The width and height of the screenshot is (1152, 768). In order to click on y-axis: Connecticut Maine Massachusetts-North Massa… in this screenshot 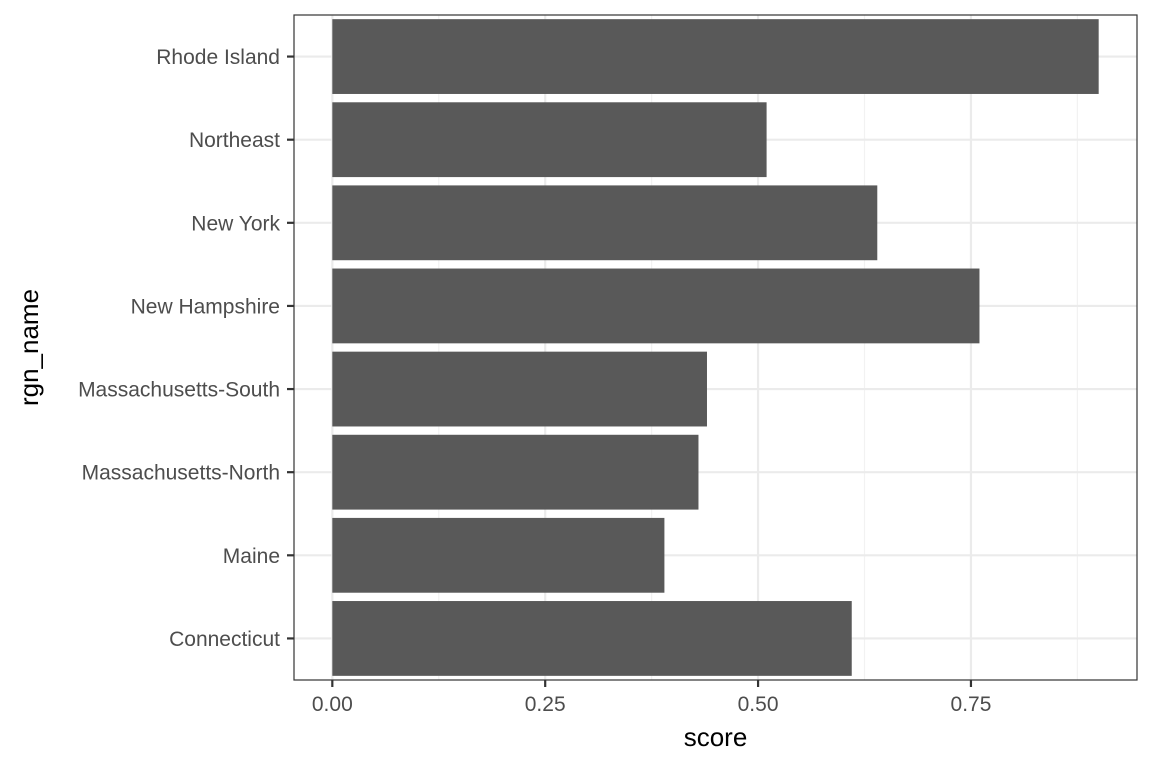, I will do `click(186, 348)`.